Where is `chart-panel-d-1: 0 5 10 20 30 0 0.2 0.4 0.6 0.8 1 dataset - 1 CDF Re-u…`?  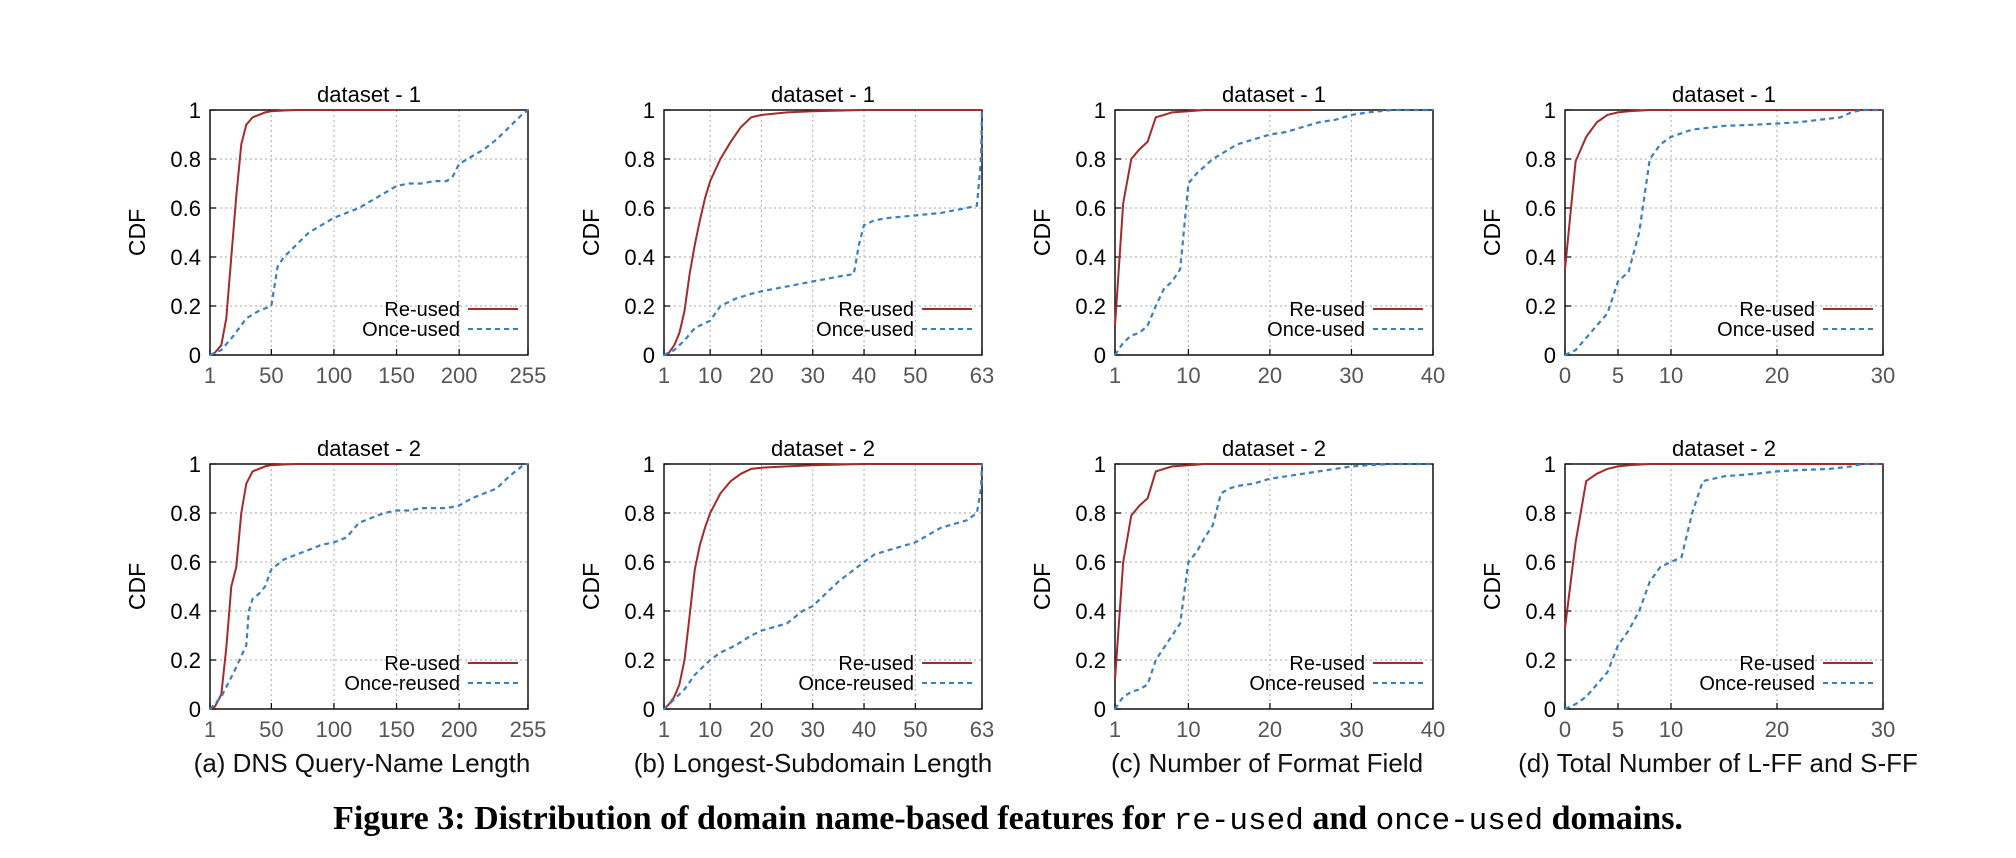
chart-panel-d-1: 0 5 10 20 30 0 0.2 0.4 0.6 0.8 1 dataset - 1 CDF Re-u… is located at coordinates (1687, 235).